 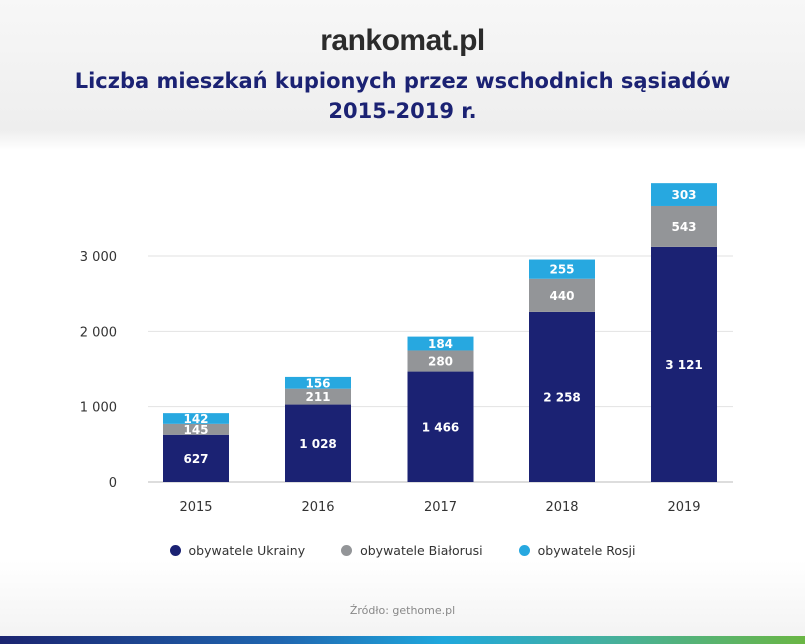 What do you see at coordinates (561, 507) in the screenshot?
I see `x-tick-label: 2018` at bounding box center [561, 507].